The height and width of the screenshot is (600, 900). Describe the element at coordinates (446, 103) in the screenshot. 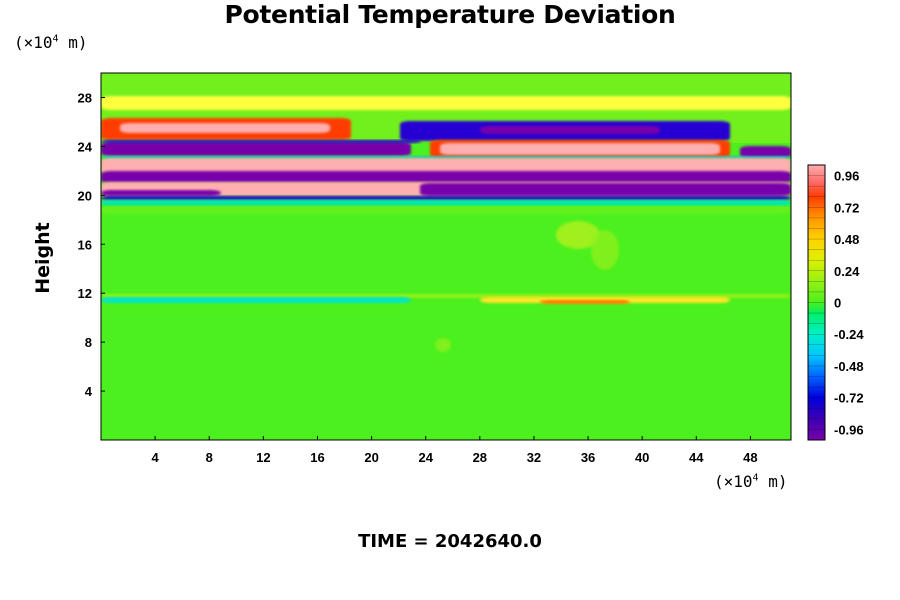

I see `band-upper-yellow` at that location.